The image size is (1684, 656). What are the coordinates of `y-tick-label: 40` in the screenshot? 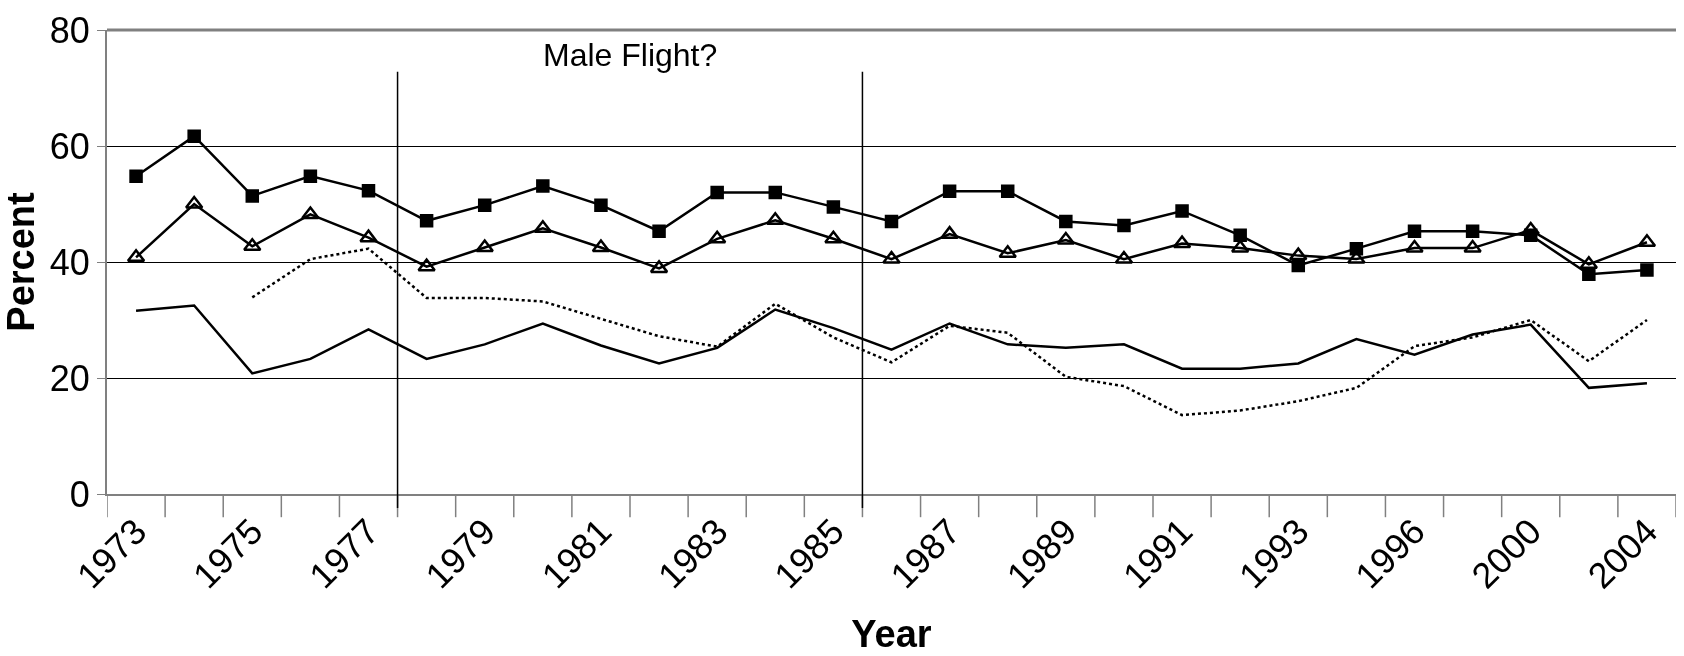 It's located at (69, 262).